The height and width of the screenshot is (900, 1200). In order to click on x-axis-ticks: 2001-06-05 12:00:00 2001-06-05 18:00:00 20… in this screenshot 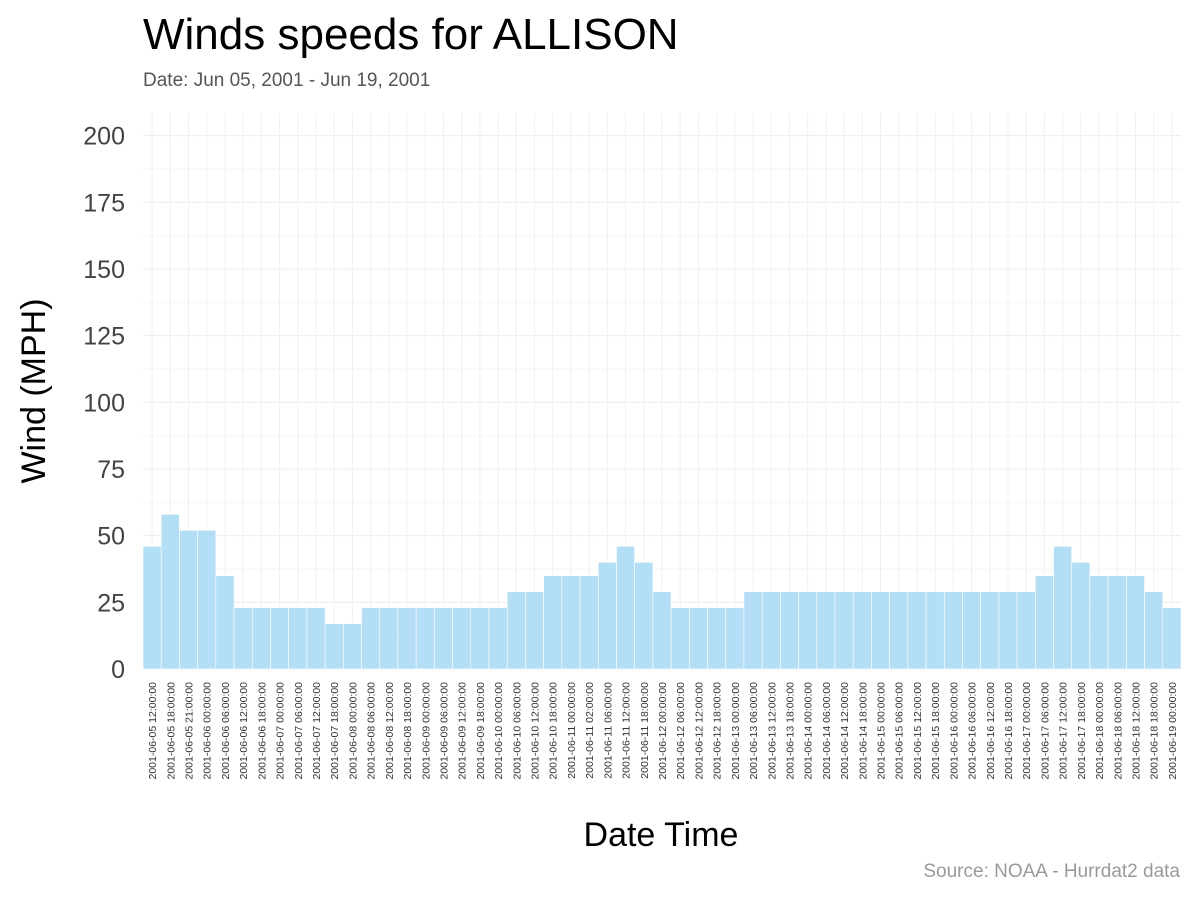, I will do `click(663, 731)`.